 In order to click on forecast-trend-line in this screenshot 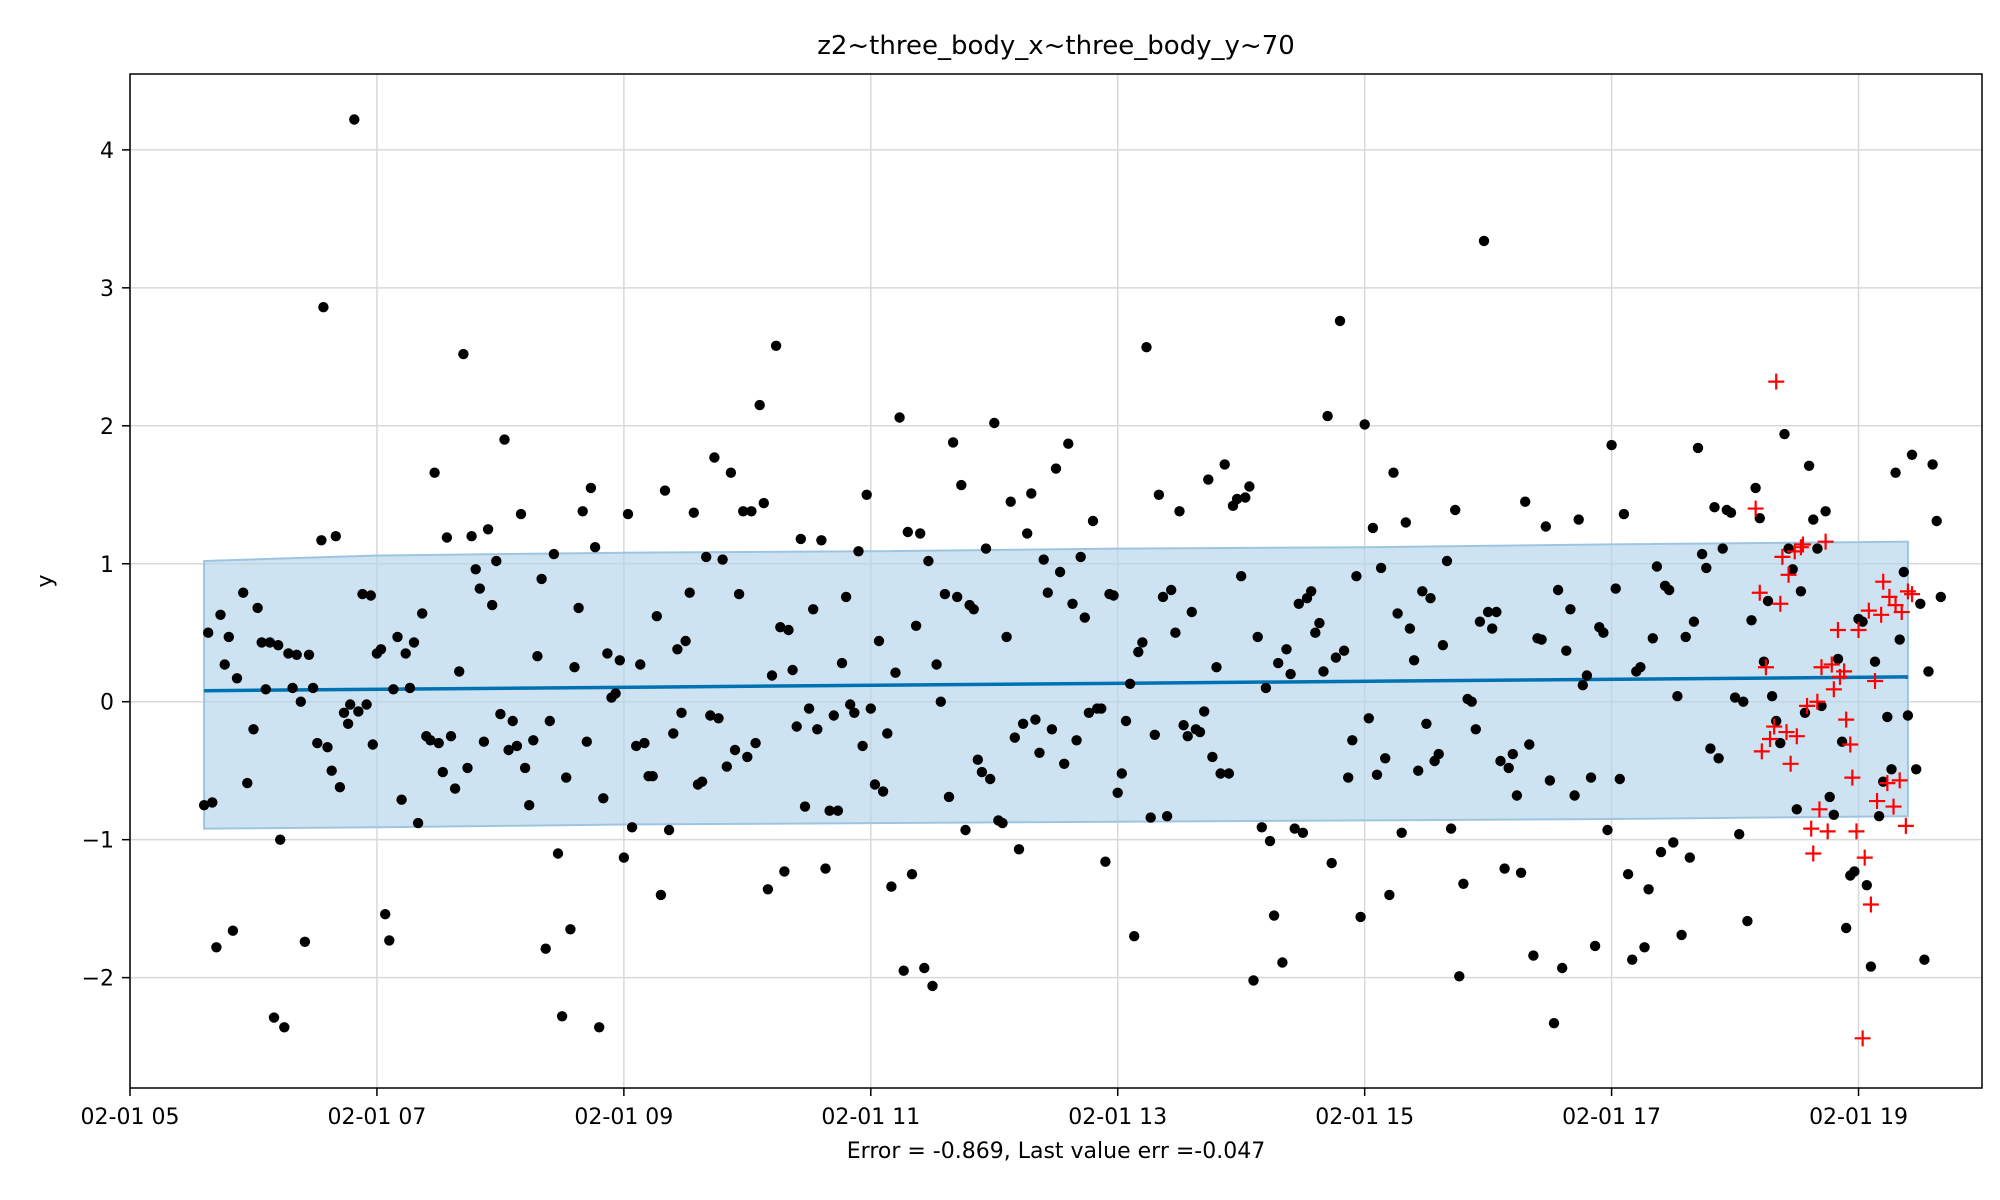, I will do `click(1056, 684)`.